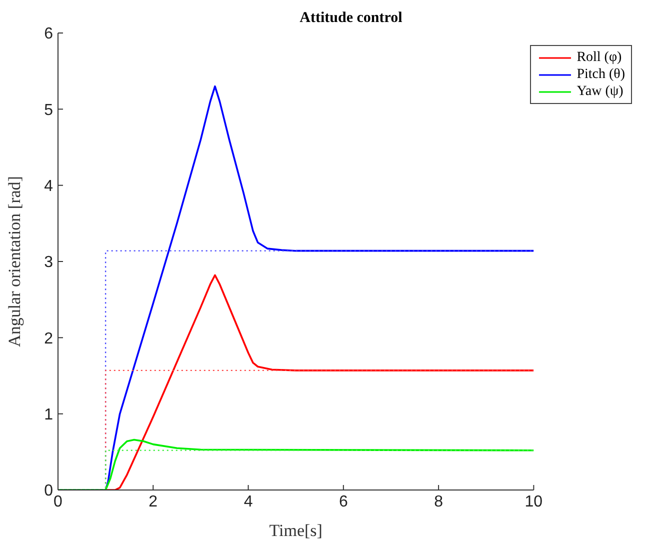 The image size is (646, 548). What do you see at coordinates (439, 501) in the screenshot?
I see `x-tick-label: 8` at bounding box center [439, 501].